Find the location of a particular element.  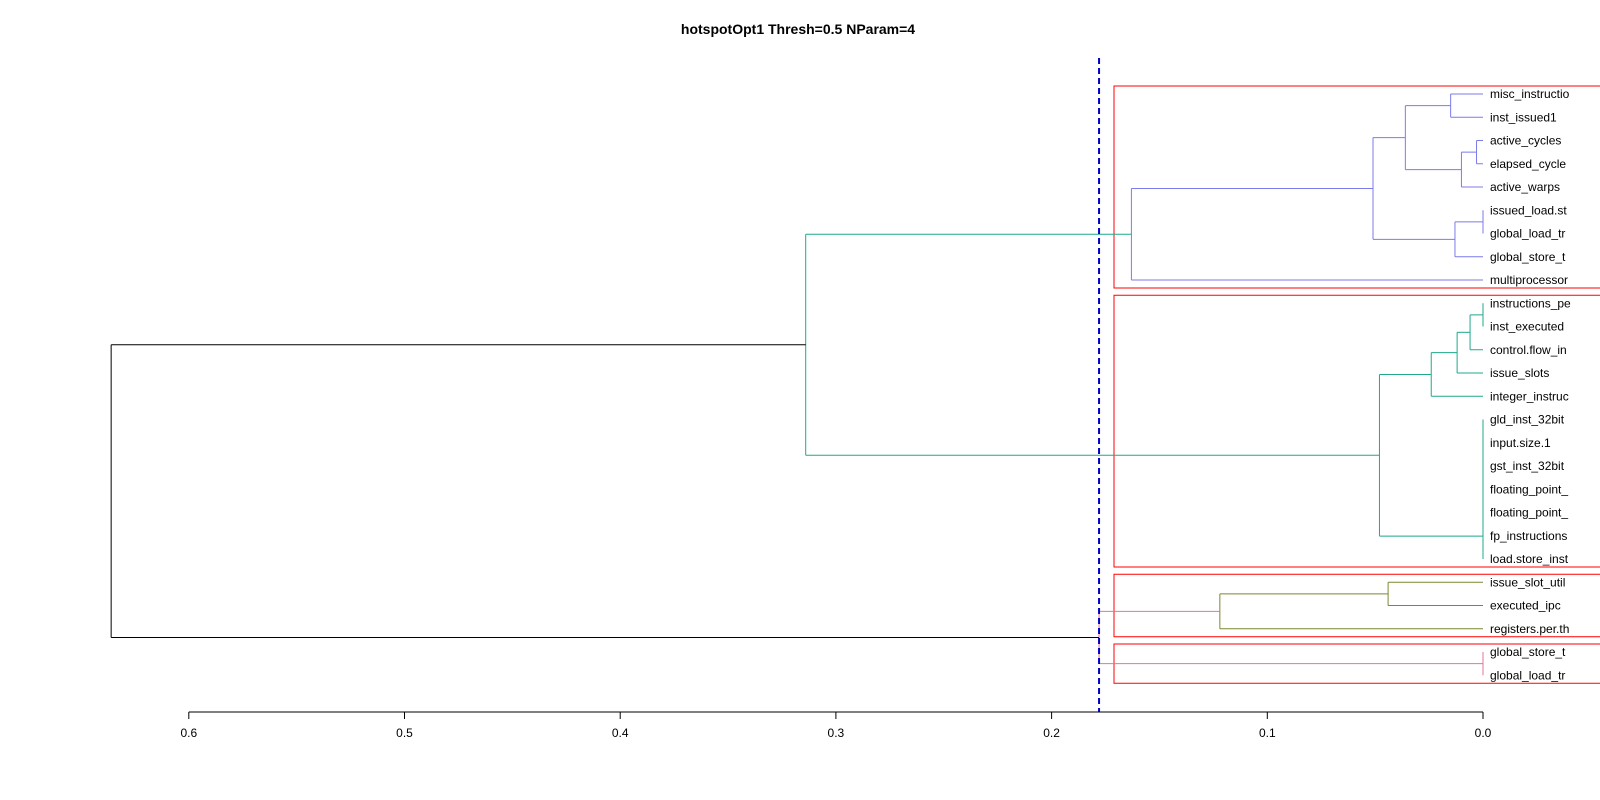

x-tick-label: 0.5 is located at coordinates (404, 733).